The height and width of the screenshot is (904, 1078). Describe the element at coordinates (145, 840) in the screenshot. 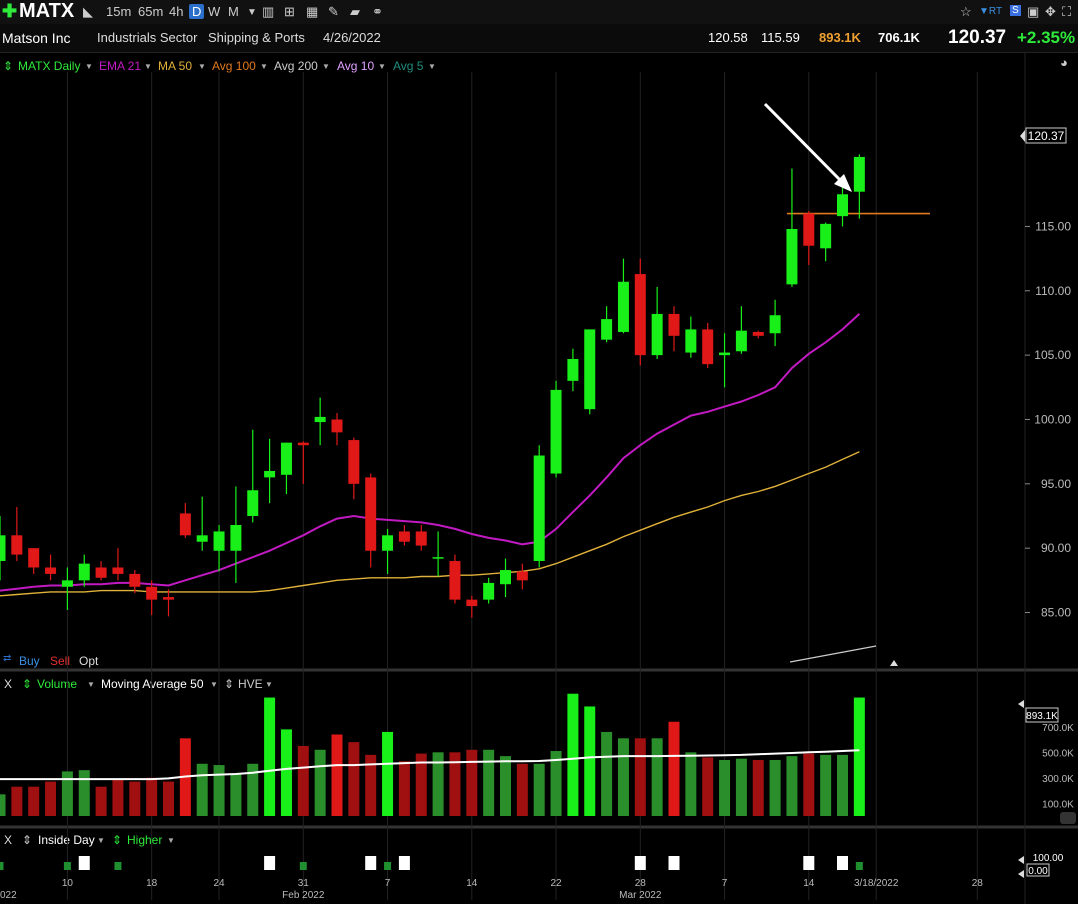

I see `higher-title: Higher` at that location.